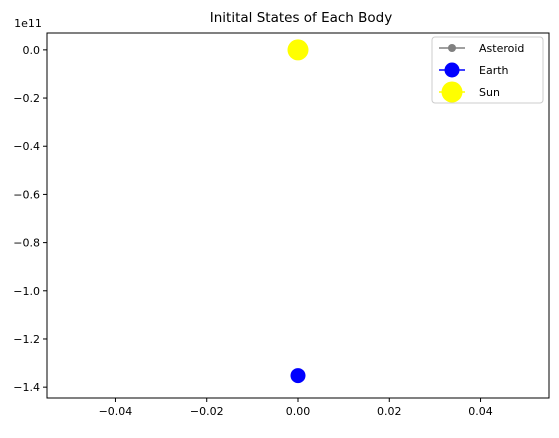 This screenshot has height=438, width=559. I want to click on y-tick-label: −0.8, so click(26, 243).